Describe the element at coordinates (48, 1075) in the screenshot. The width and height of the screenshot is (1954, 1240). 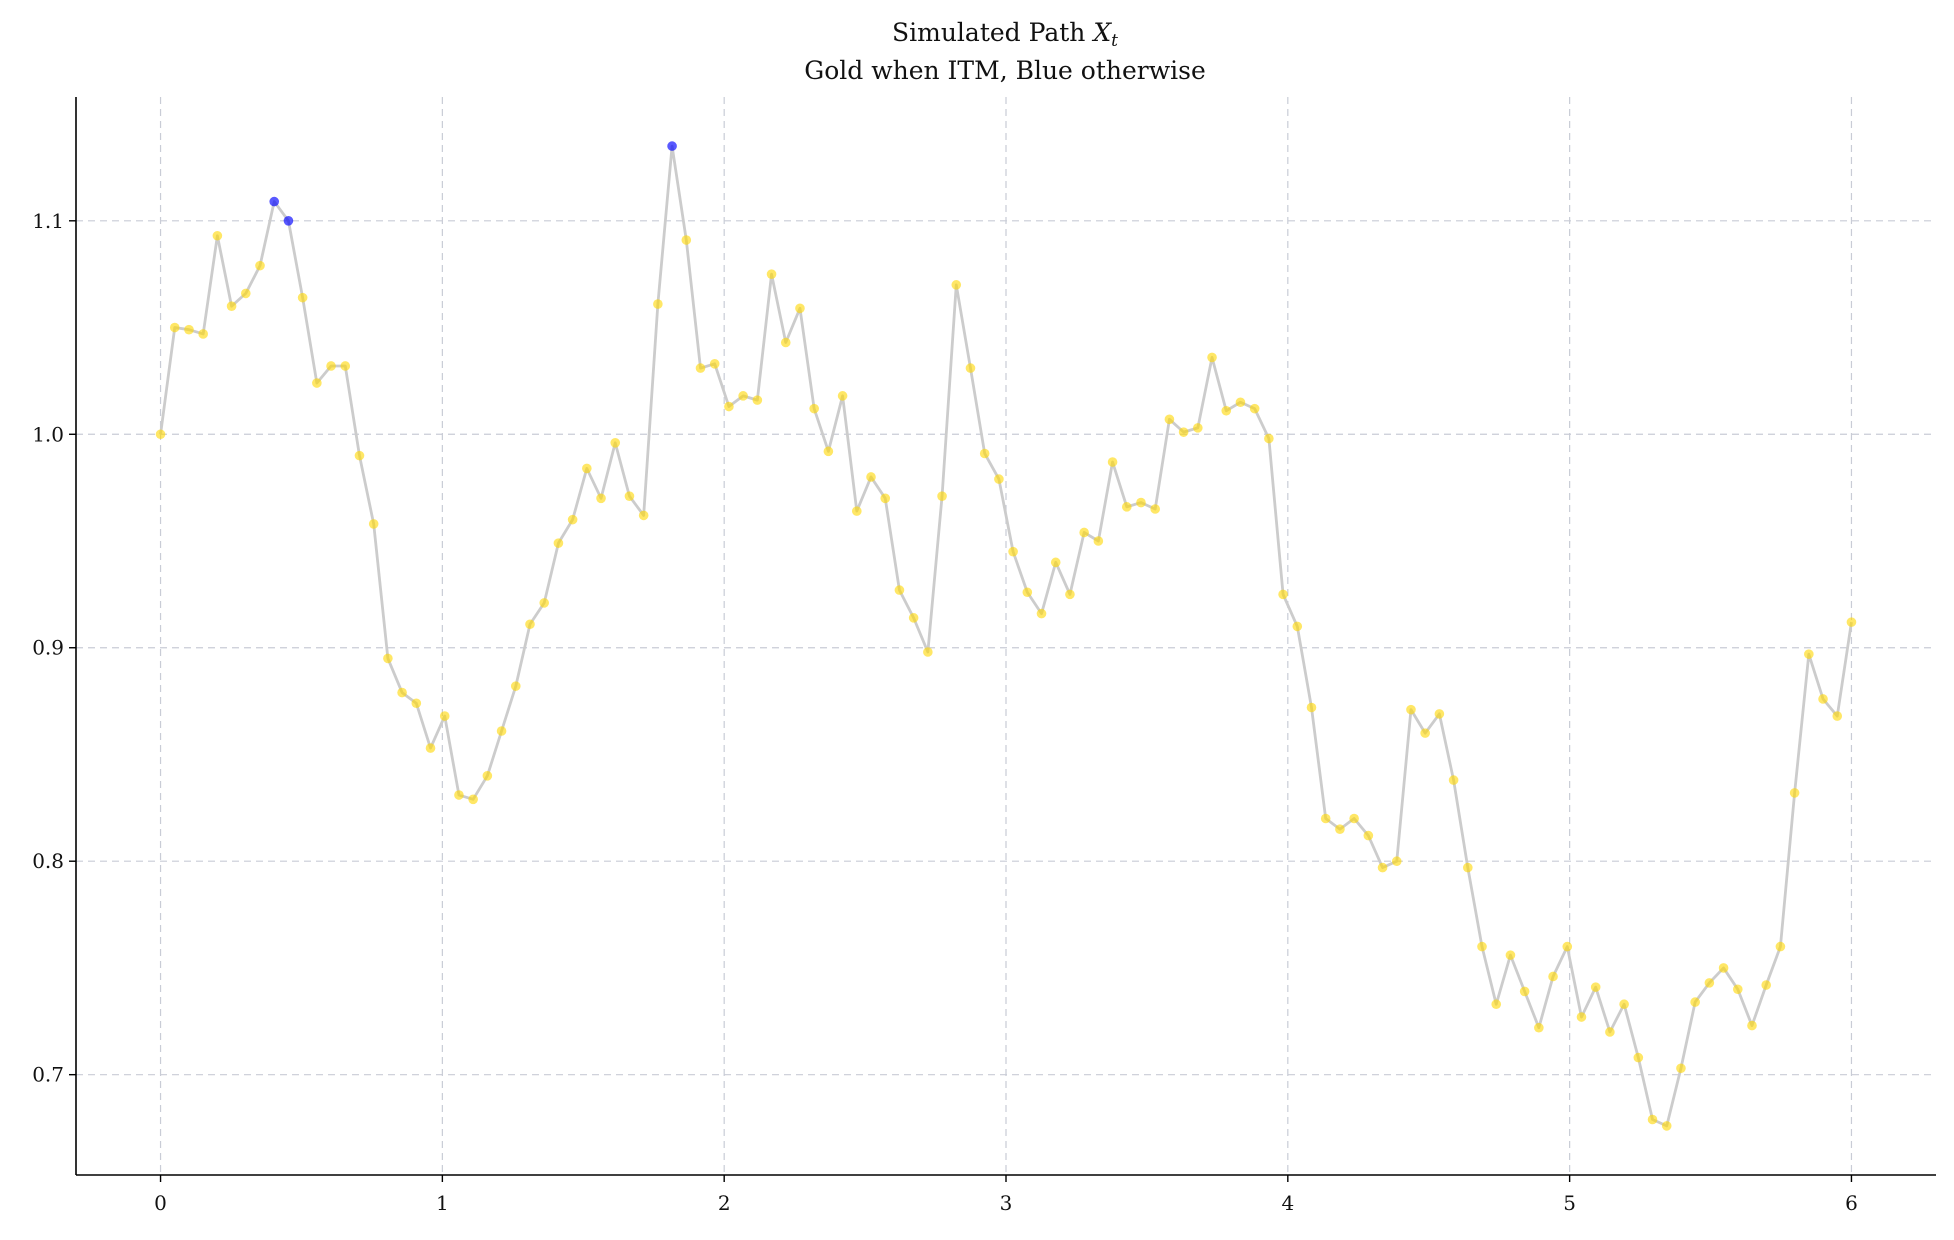
I see `y-tick-label: 0.7` at that location.